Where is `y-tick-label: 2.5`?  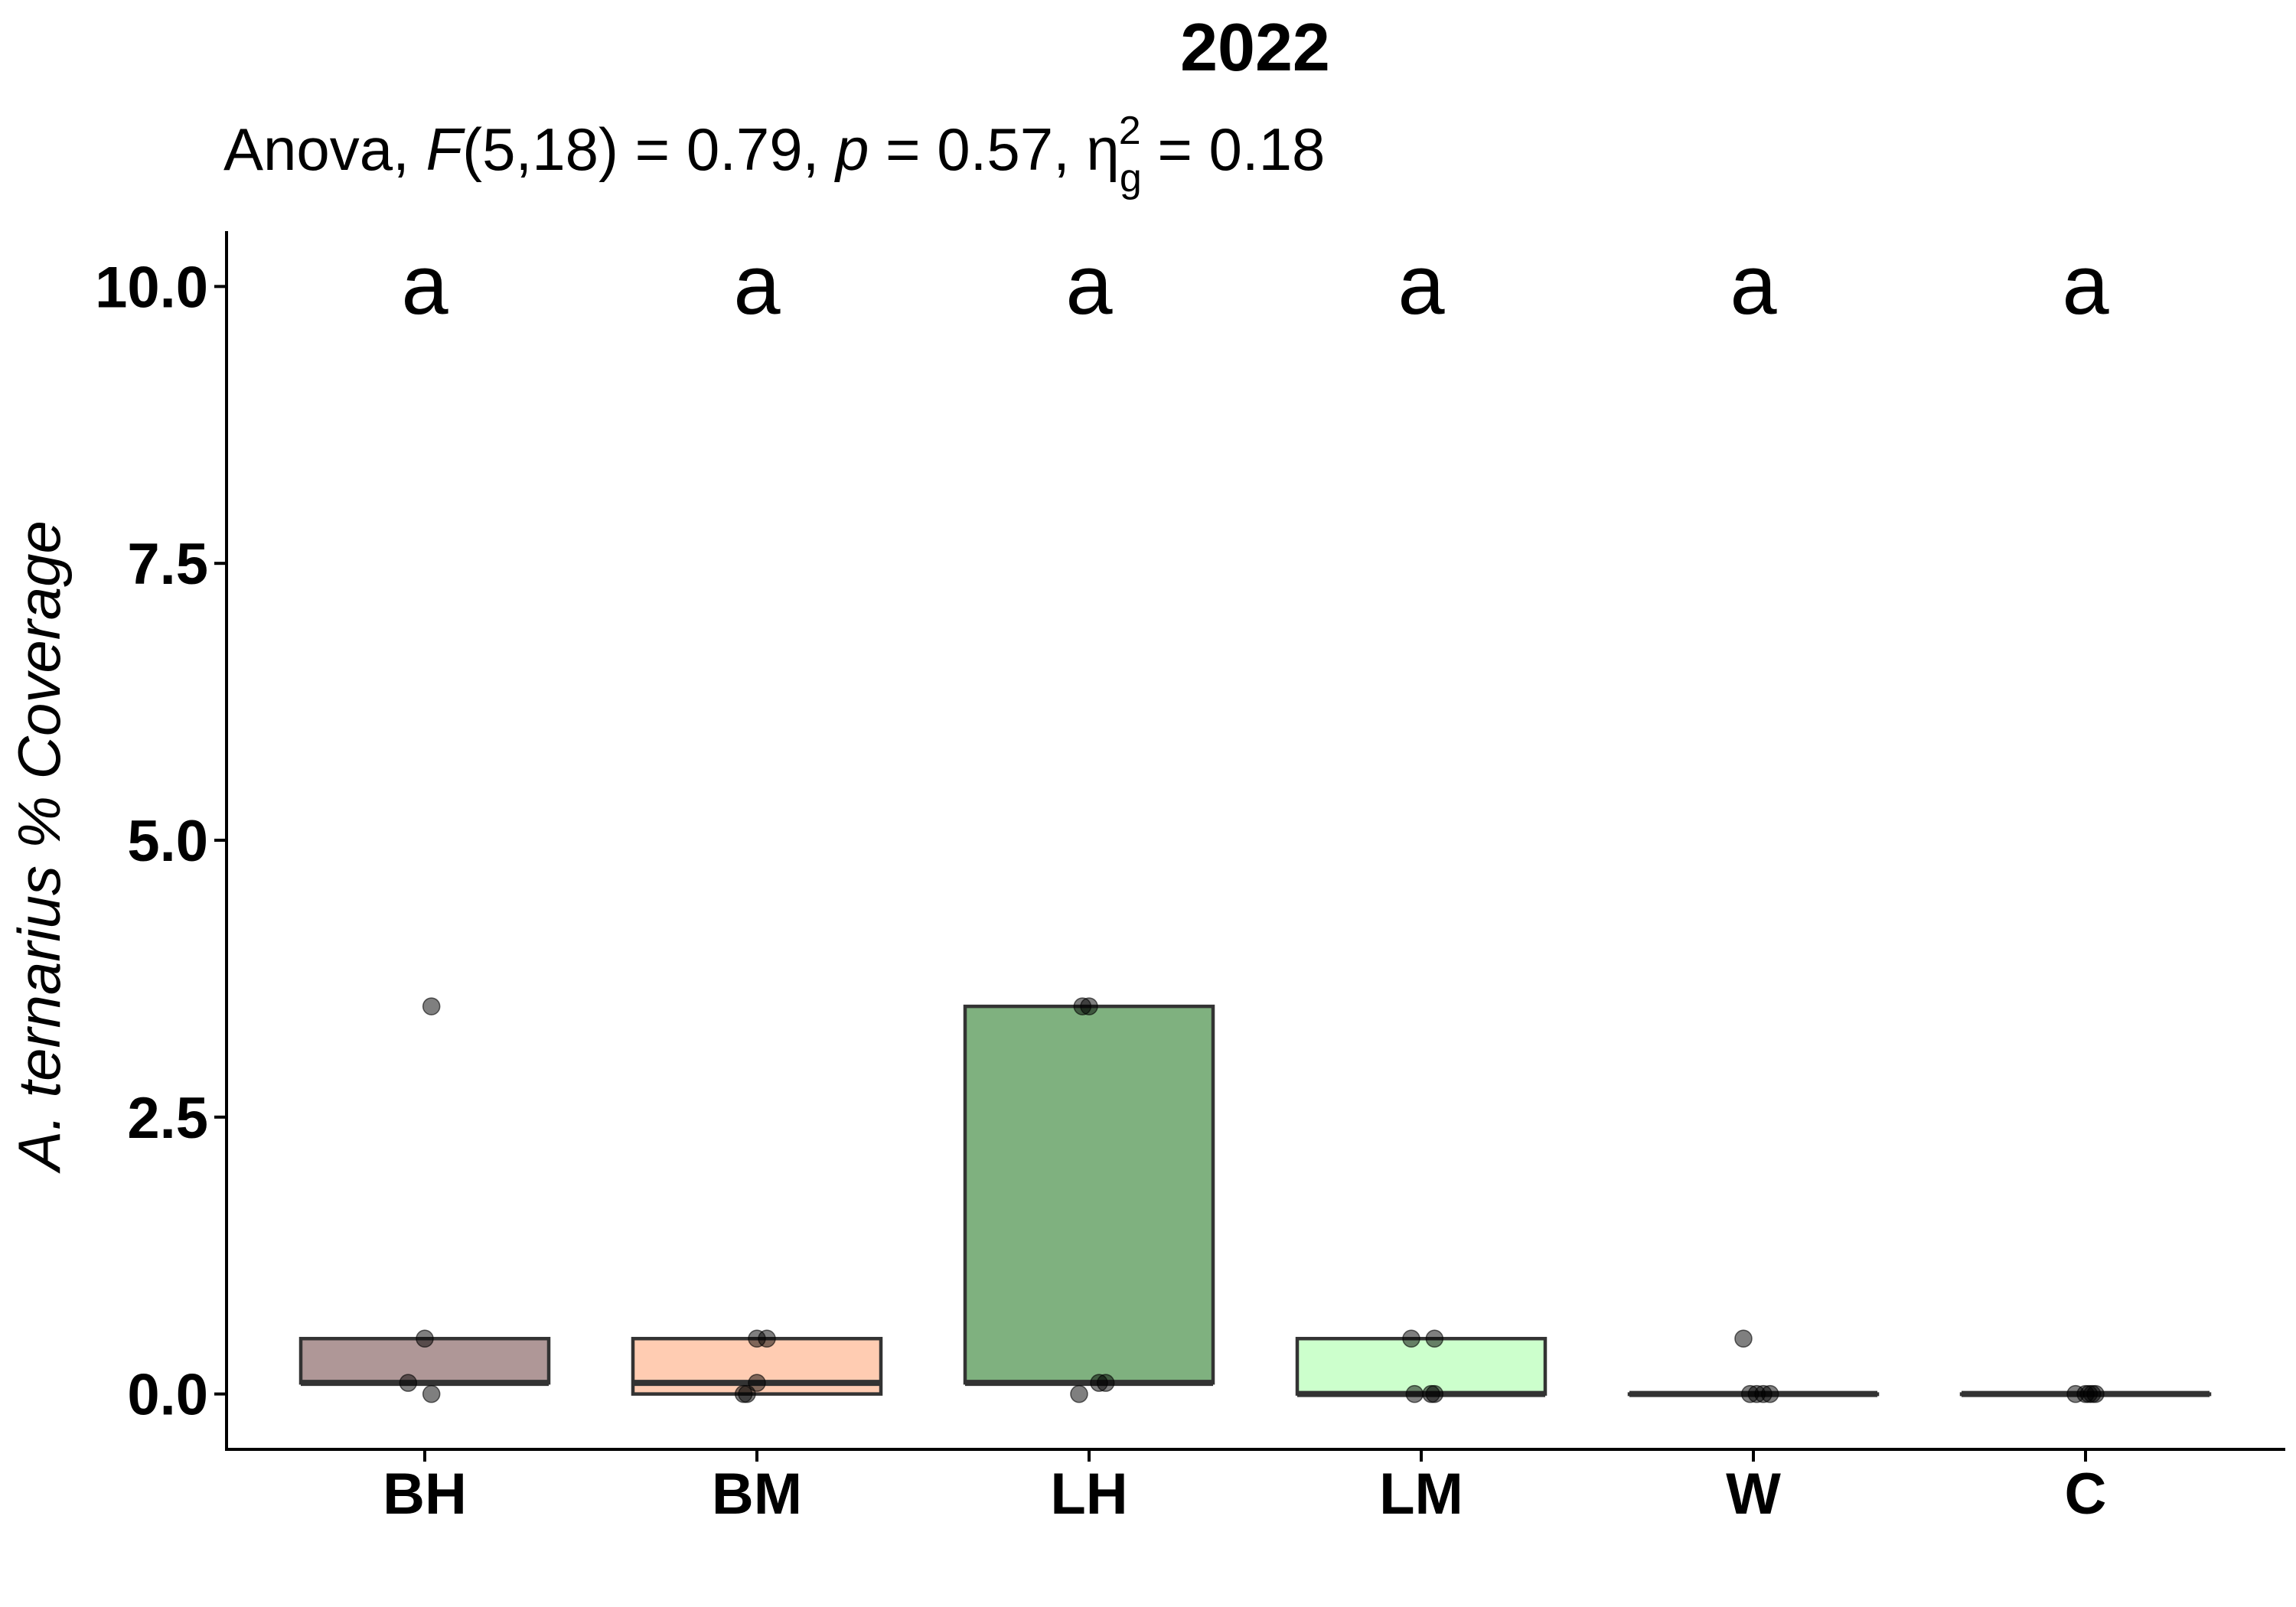 y-tick-label: 2.5 is located at coordinates (167, 1118).